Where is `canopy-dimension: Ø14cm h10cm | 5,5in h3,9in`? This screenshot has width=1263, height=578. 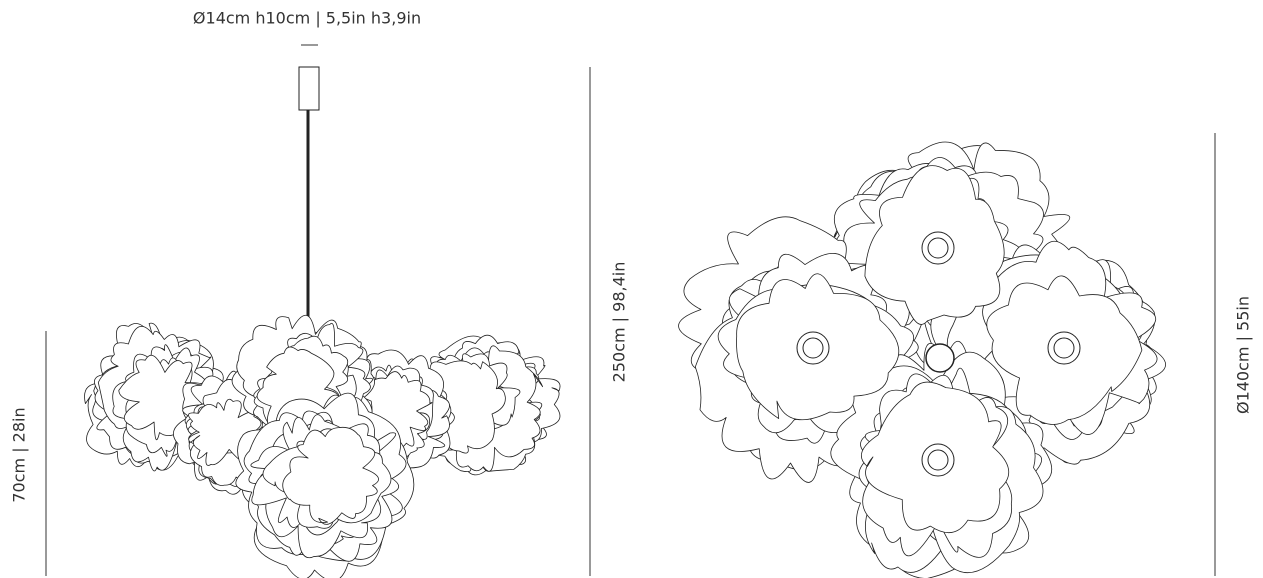
canopy-dimension: Ø14cm h10cm | 5,5in h3,9in is located at coordinates (307, 18).